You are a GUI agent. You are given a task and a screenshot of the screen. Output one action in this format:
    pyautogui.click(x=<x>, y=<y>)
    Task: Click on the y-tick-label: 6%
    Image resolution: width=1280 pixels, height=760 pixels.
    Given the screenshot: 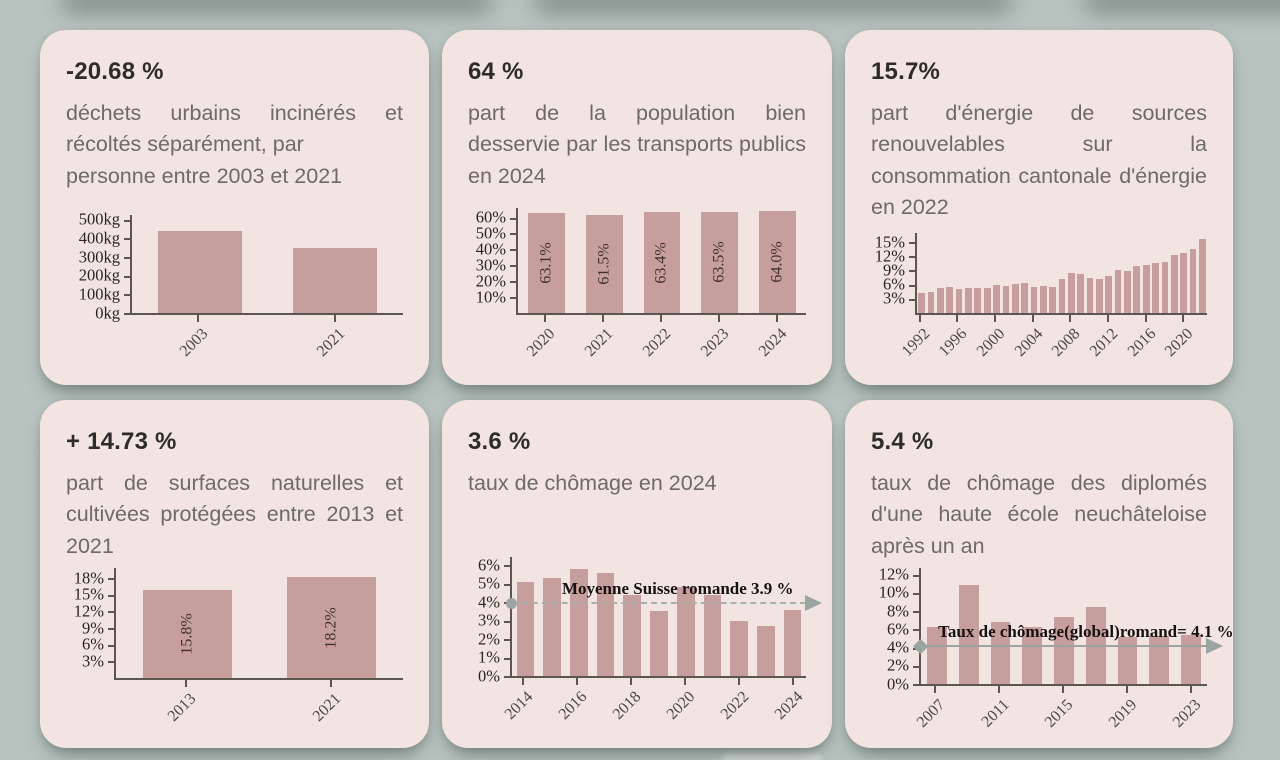 What is the action you would take?
    pyautogui.click(x=898, y=629)
    